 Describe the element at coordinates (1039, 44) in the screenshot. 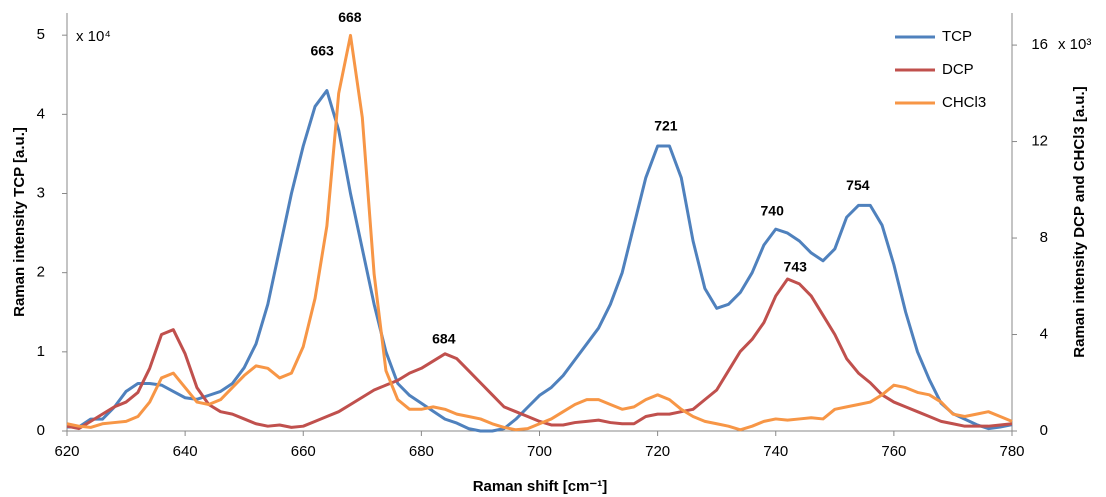

I see `y2-tick-label: 16` at that location.